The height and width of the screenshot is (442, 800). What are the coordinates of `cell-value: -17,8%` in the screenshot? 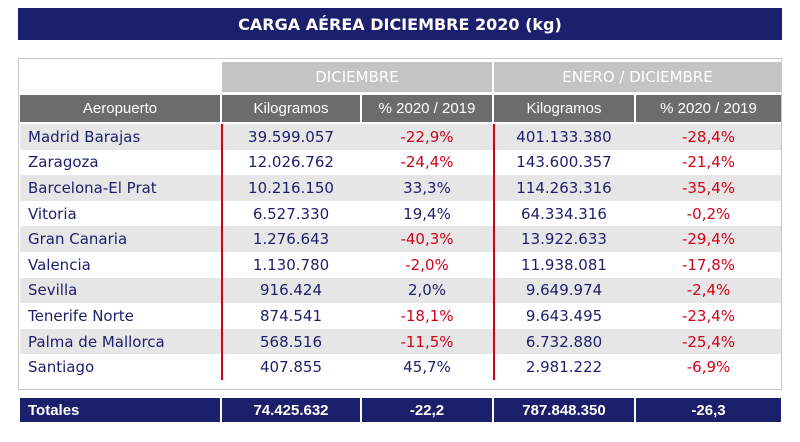 It's located at (708, 264).